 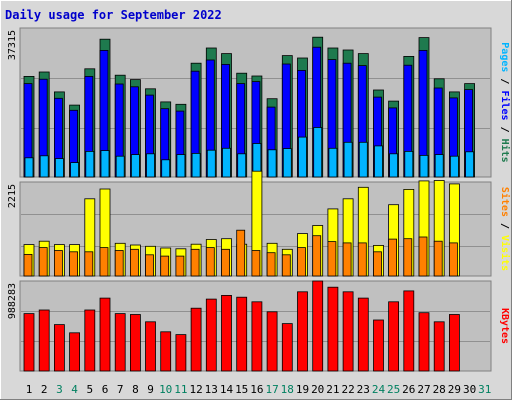 I want to click on side-label-part: Visits, so click(x=505, y=253).